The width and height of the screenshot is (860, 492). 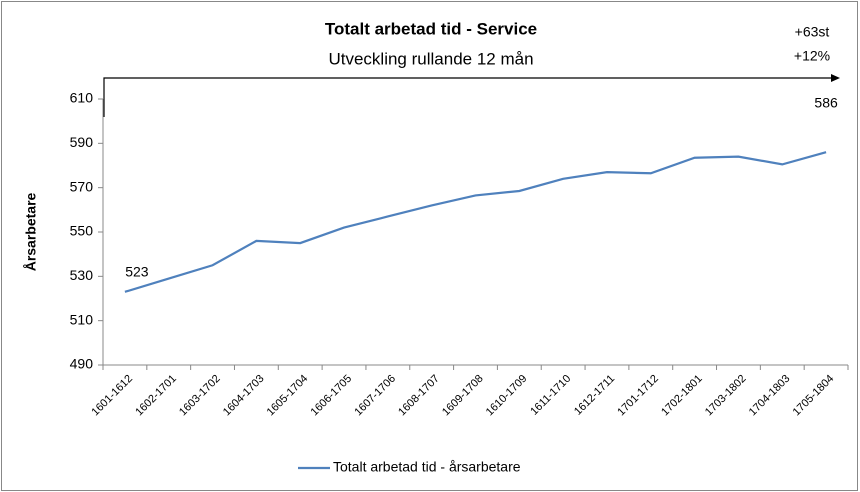 What do you see at coordinates (82, 364) in the screenshot?
I see `y-tick-label: 490` at bounding box center [82, 364].